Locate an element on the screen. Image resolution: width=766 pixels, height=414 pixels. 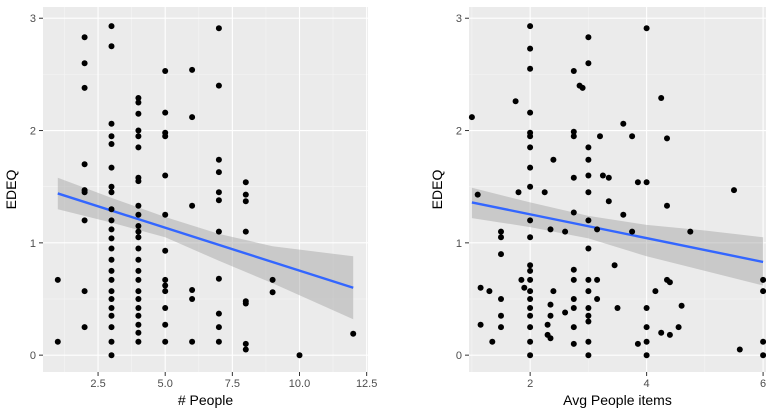
x-tick-label: 2 is located at coordinates (530, 384).